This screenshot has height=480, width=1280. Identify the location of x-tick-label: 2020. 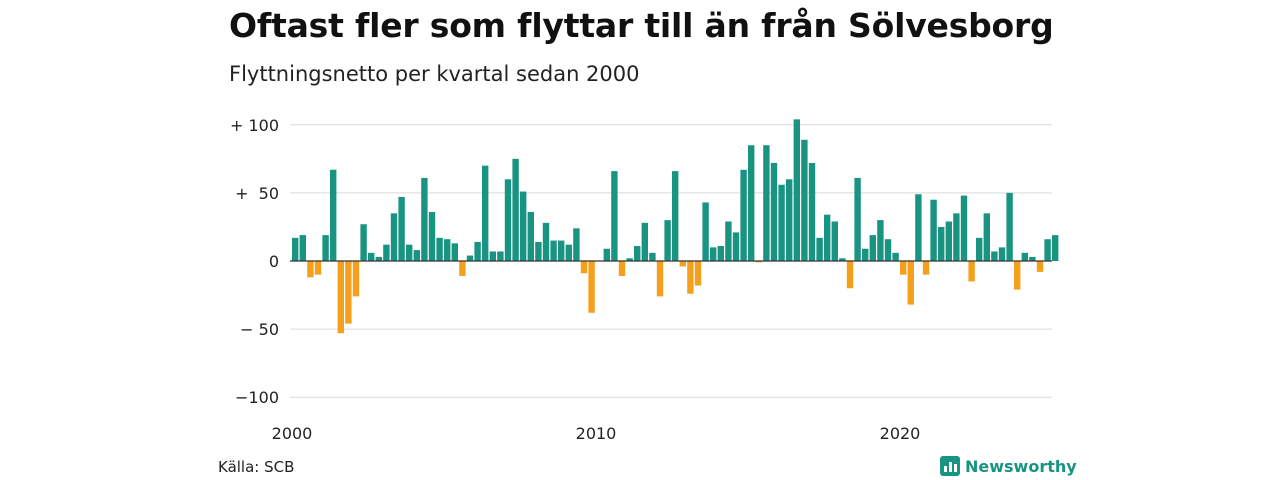
(900, 433).